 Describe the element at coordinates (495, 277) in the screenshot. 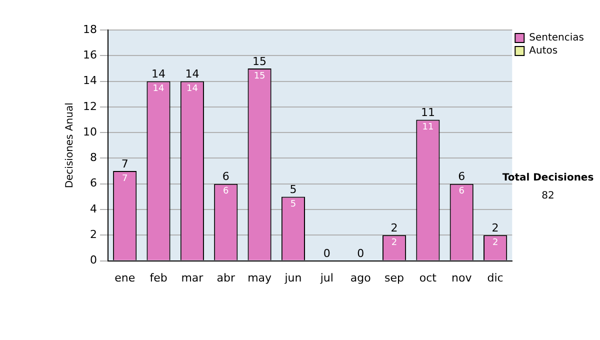

I see `x-tick-label: dic` at that location.